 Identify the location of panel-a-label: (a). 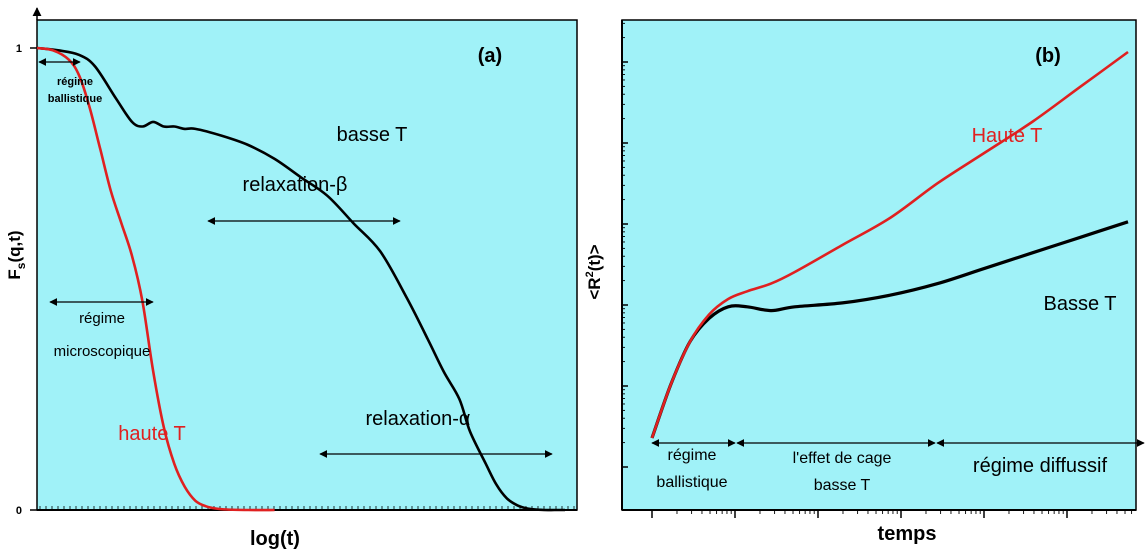
(490, 56).